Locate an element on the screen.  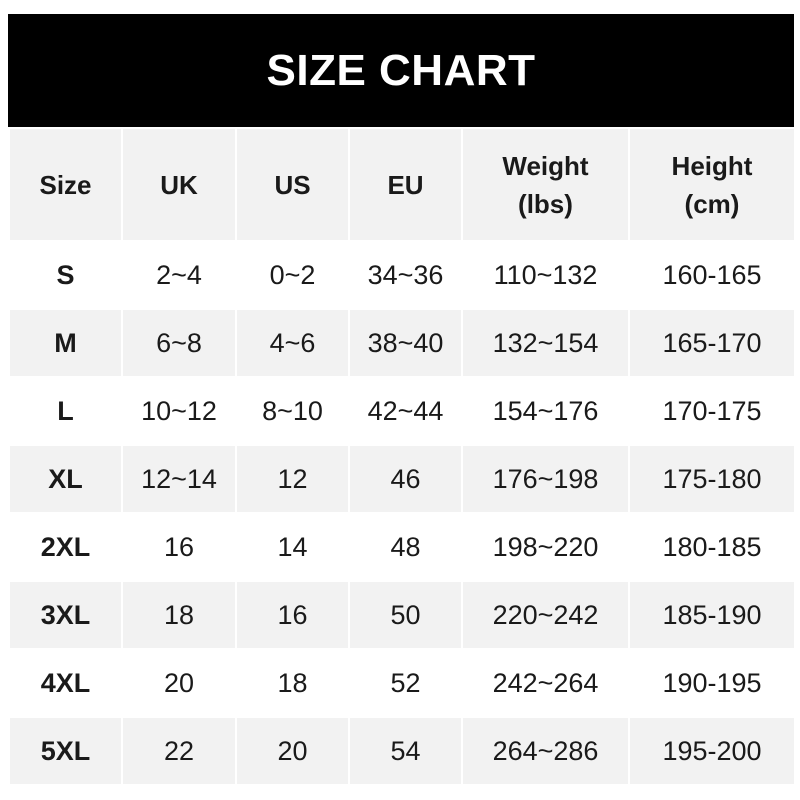
cell-weight: 198~220 is located at coordinates (545, 547).